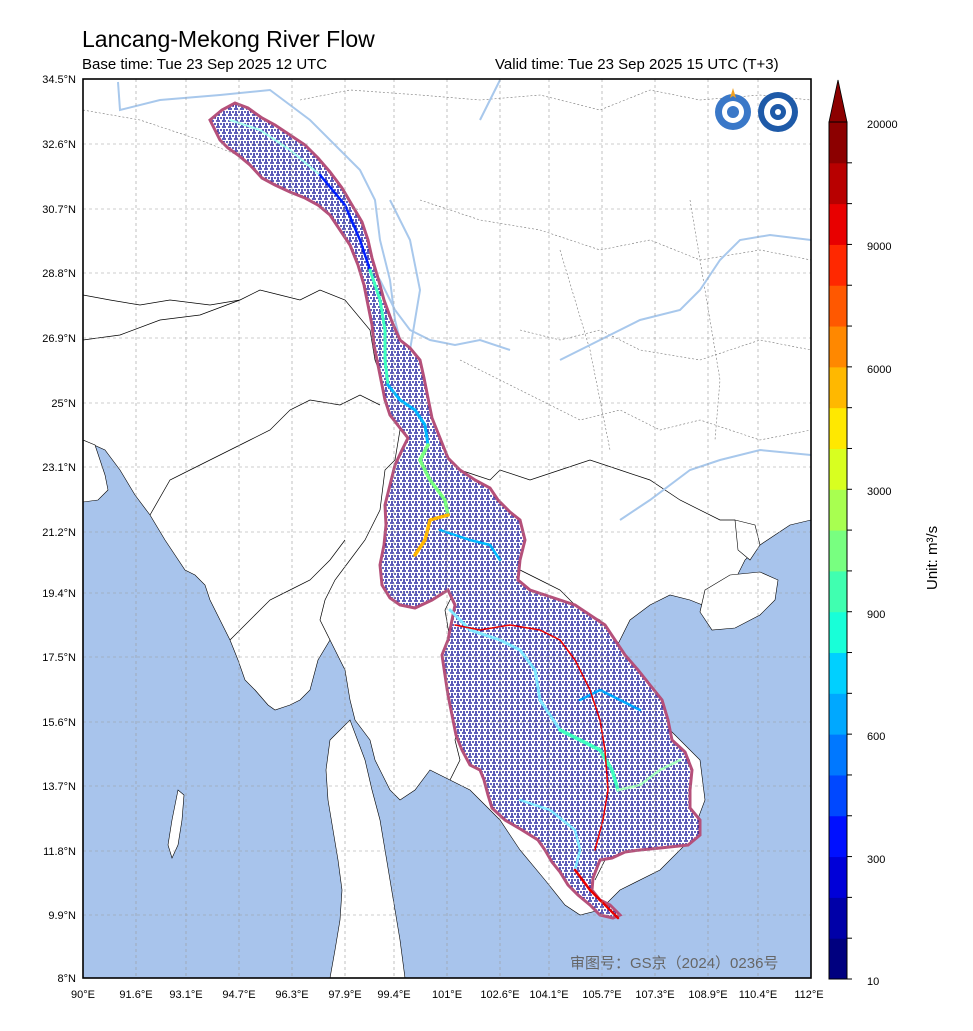  What do you see at coordinates (59, 145) in the screenshot?
I see `lat-label: 32.6°N` at bounding box center [59, 145].